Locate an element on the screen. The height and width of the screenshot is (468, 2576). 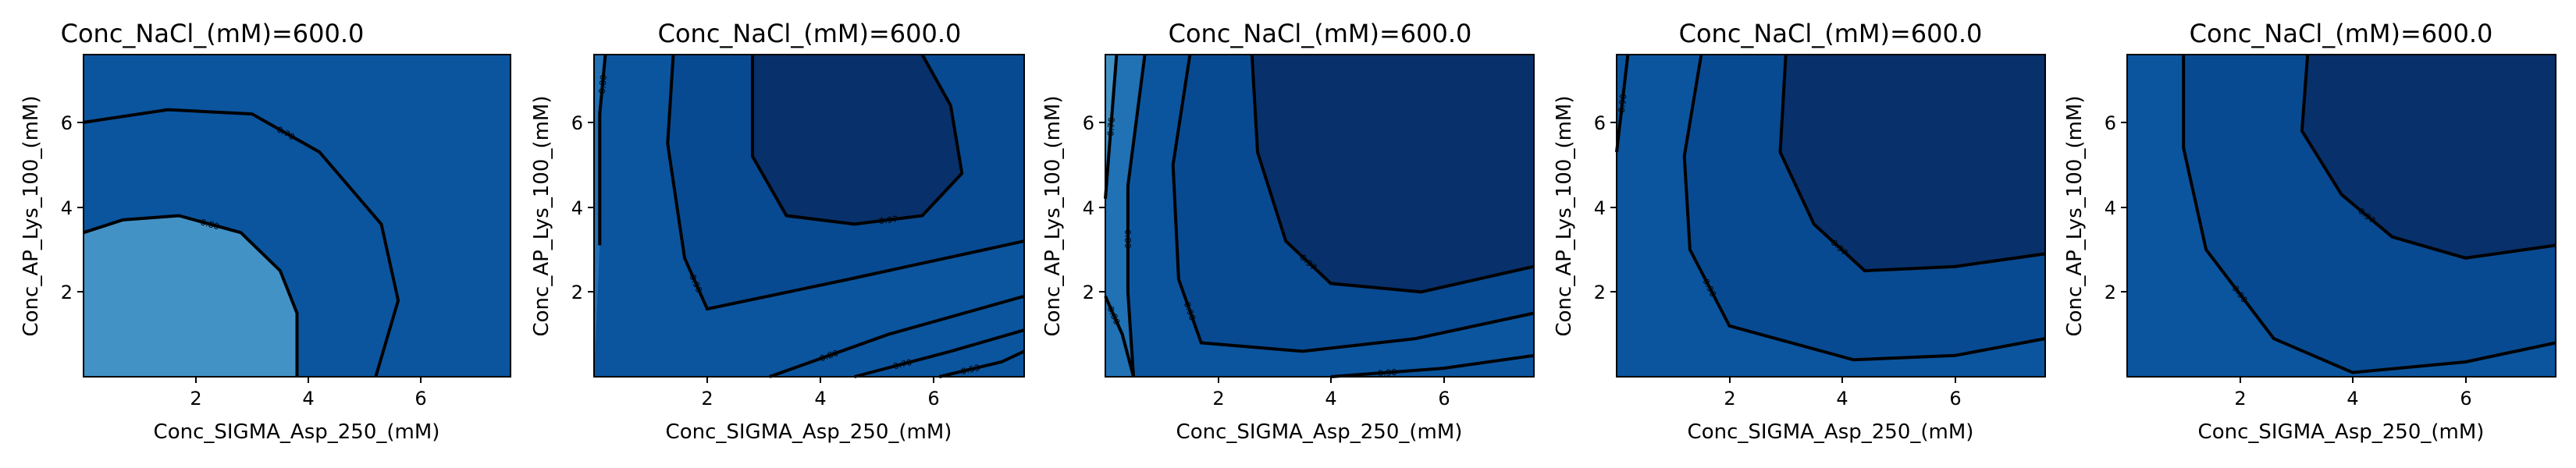
contour-lines: 0.970.90 is located at coordinates (2369, 214).